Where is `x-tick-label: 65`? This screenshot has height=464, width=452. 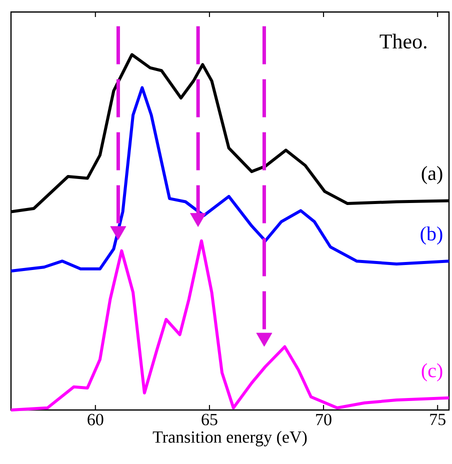 x-tick-label: 65 is located at coordinates (210, 420).